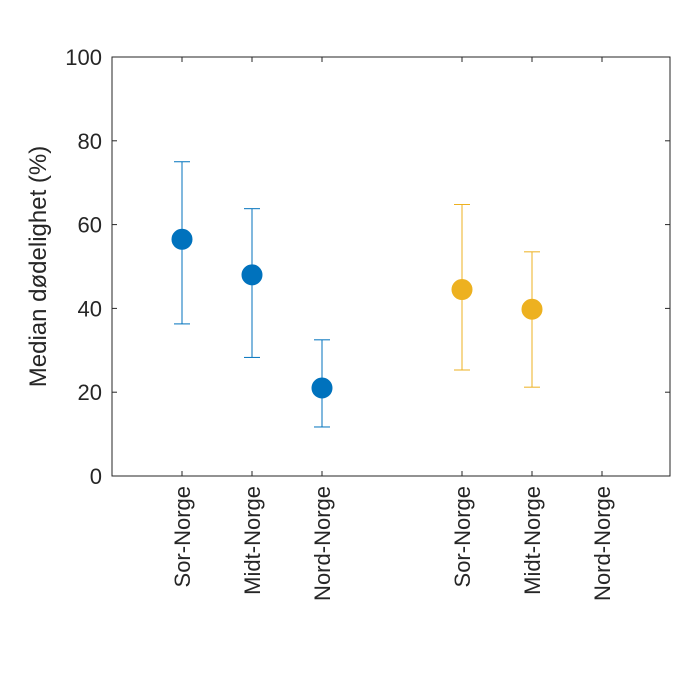 Image resolution: width=700 pixels, height=700 pixels. I want to click on y-tick-label: 0, so click(96, 476).